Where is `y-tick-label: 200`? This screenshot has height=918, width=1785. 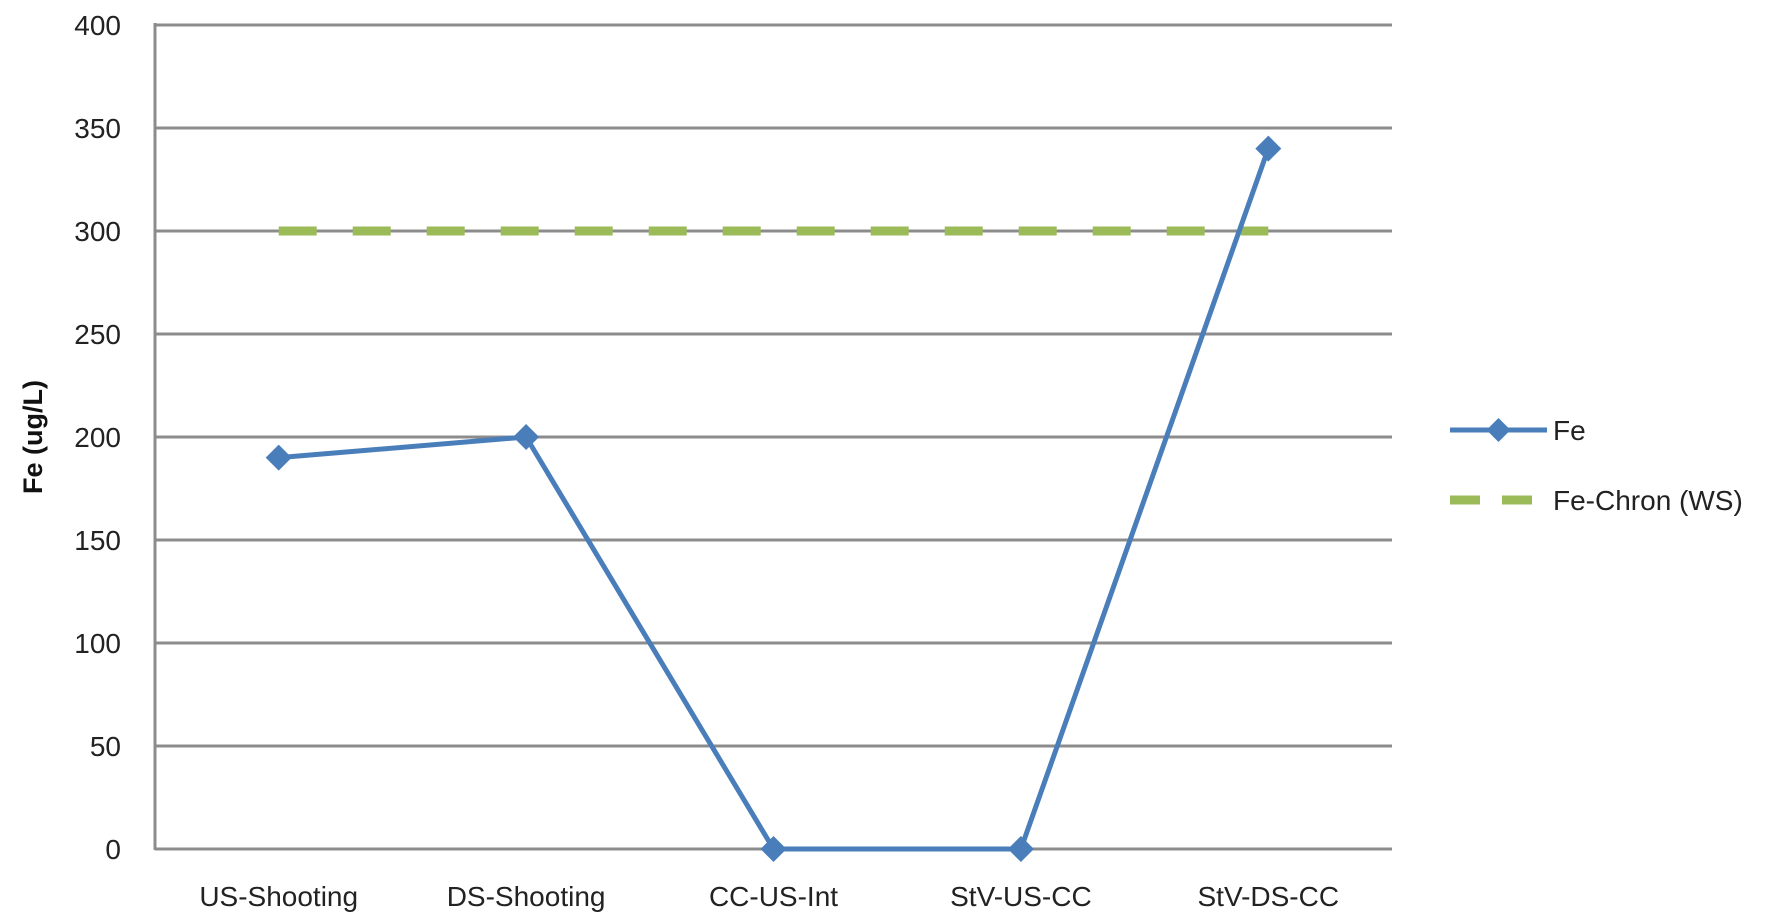
y-tick-label: 200 is located at coordinates (97, 437).